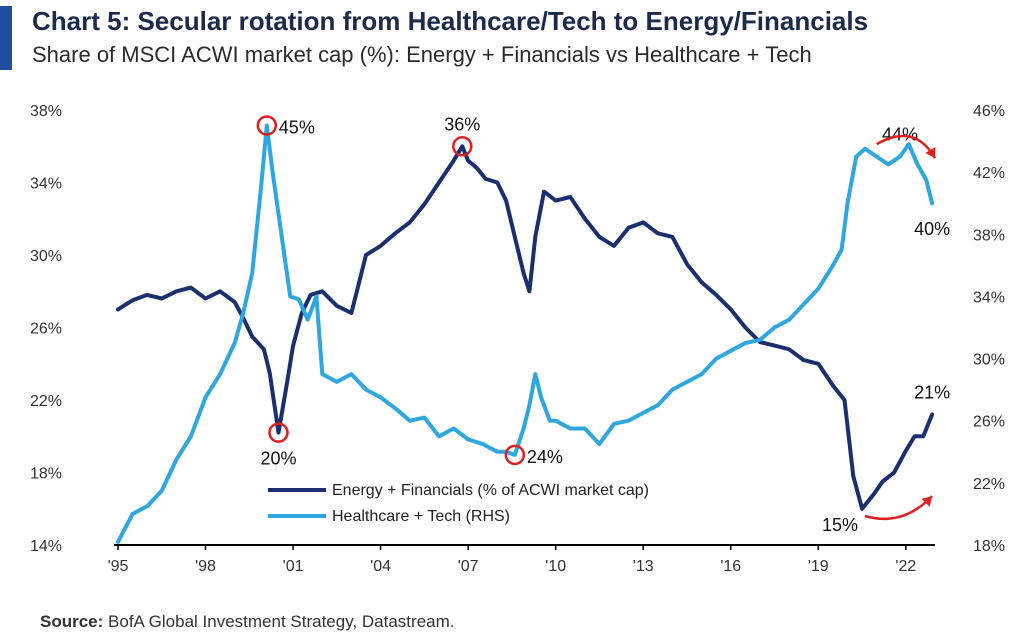 Image resolution: width=1024 pixels, height=639 pixels. Describe the element at coordinates (555, 566) in the screenshot. I see `x-tick-label: '10` at that location.